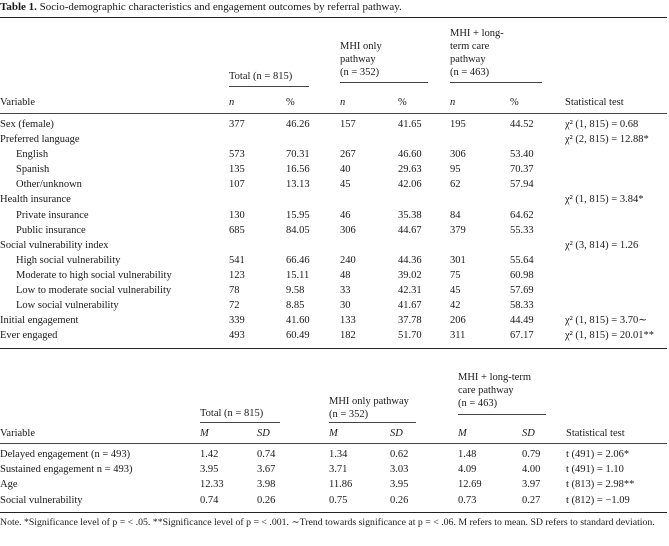 The width and height of the screenshot is (669, 546). What do you see at coordinates (333, 113) in the screenshot?
I see `table1-header-rule` at bounding box center [333, 113].